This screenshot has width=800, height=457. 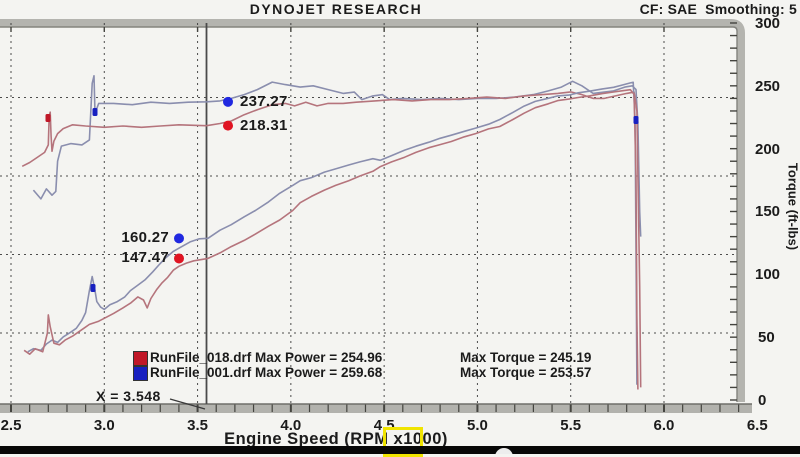 What do you see at coordinates (140, 358) in the screenshot?
I see `legend-swatch-red` at bounding box center [140, 358].